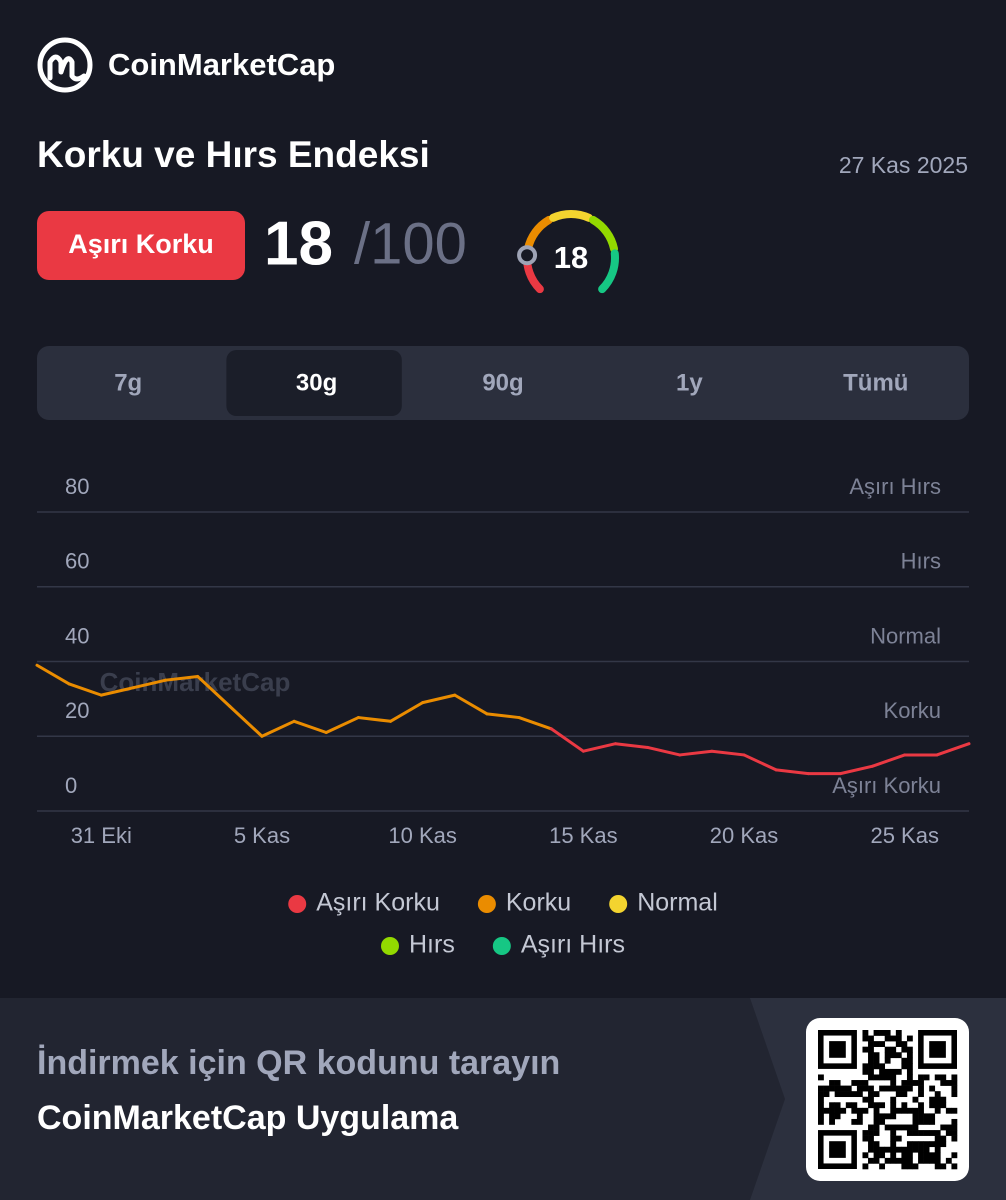 Image resolution: width=1006 pixels, height=1200 pixels. Describe the element at coordinates (905, 635) in the screenshot. I see `zone-label: Normal` at that location.